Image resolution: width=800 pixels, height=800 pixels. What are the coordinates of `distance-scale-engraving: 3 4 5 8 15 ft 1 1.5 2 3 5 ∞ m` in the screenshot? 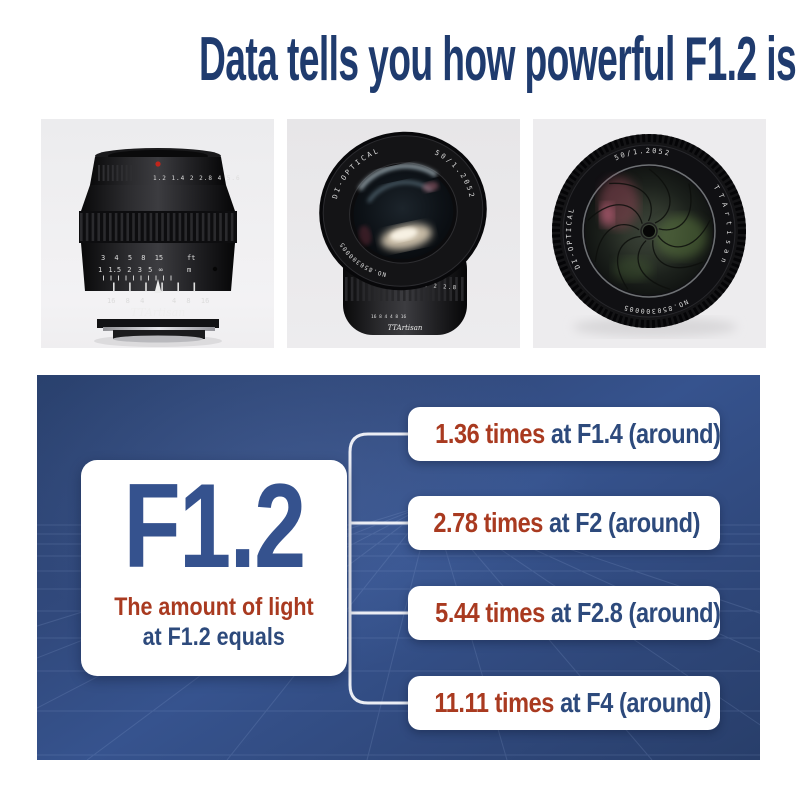 It's located at (146, 267).